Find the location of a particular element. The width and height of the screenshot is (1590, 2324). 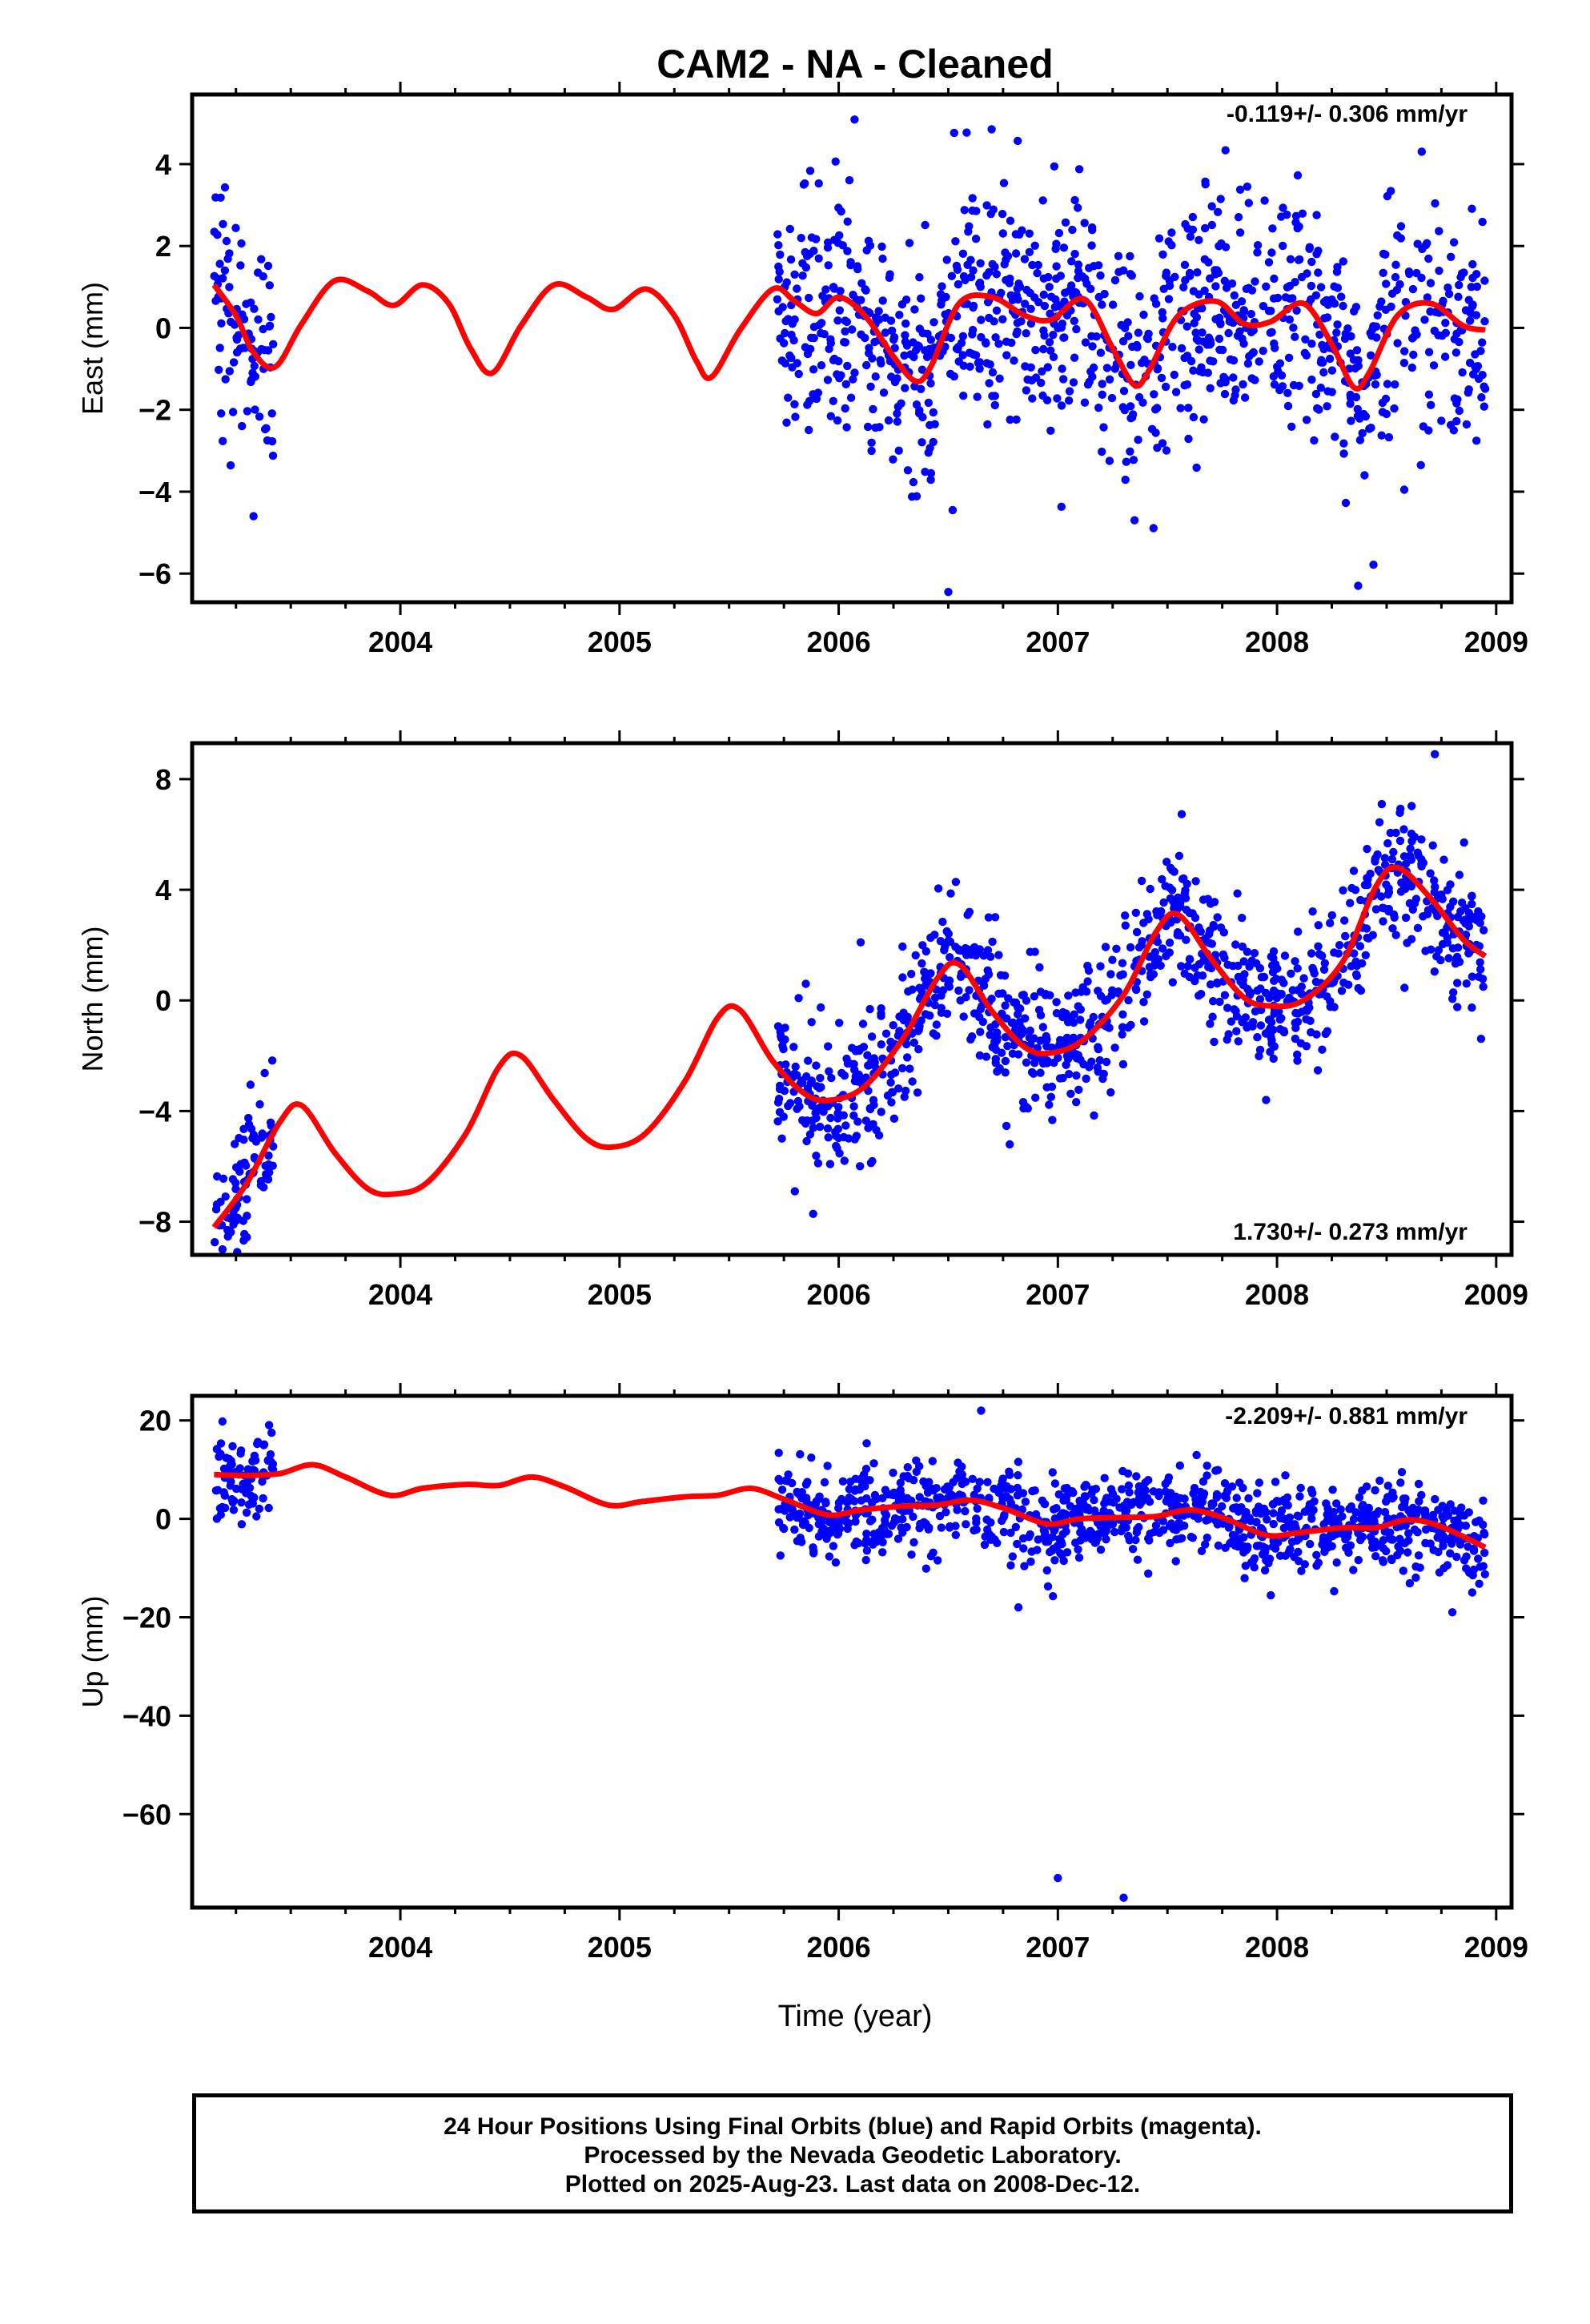

x-tick-label: 2009 is located at coordinates (1496, 641).